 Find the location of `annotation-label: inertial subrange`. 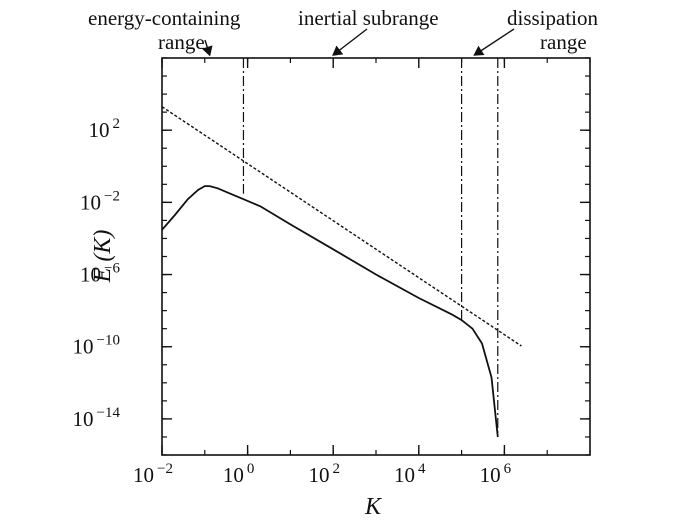

annotation-label: inertial subrange is located at coordinates (368, 18).